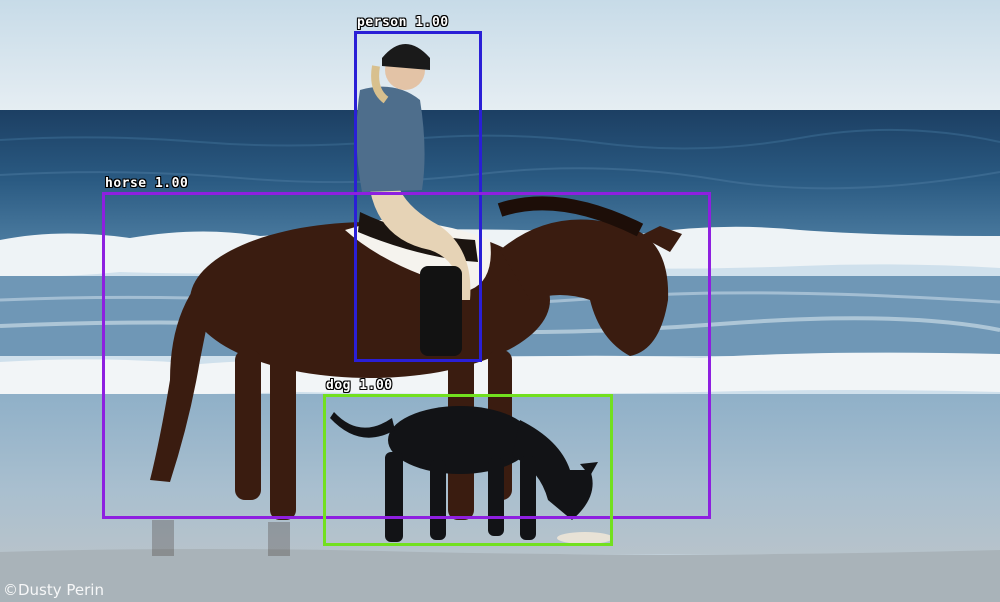 This screenshot has width=1000, height=602. I want to click on dog-bounding-box: dog 1.00, so click(468, 462).